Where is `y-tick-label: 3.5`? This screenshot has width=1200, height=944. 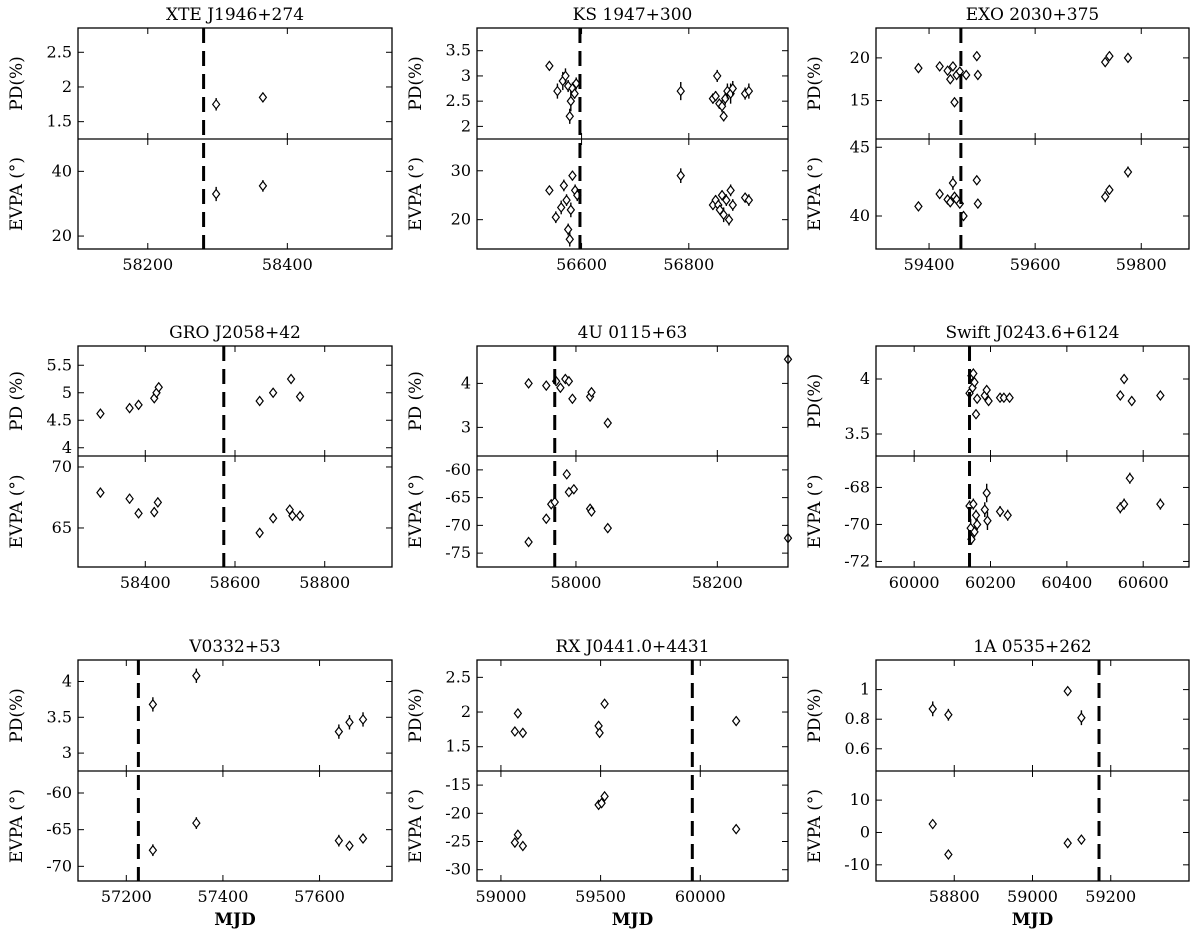 y-tick-label: 3.5 is located at coordinates (458, 50).